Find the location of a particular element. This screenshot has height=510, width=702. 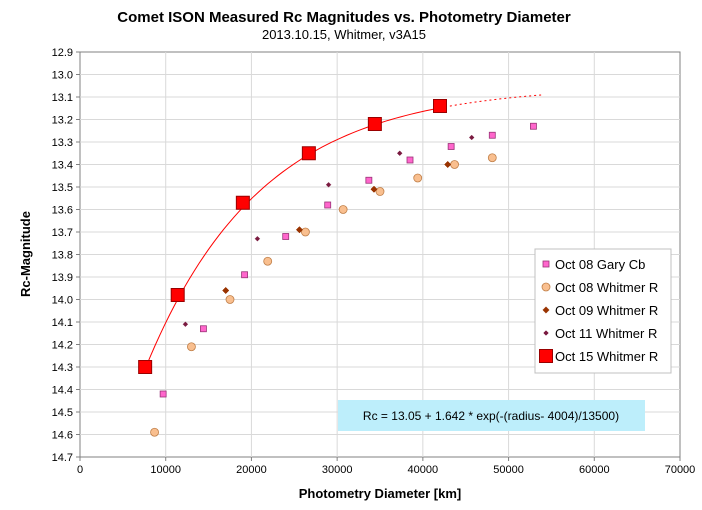

y-tick-label: 13.9 is located at coordinates (62, 278).